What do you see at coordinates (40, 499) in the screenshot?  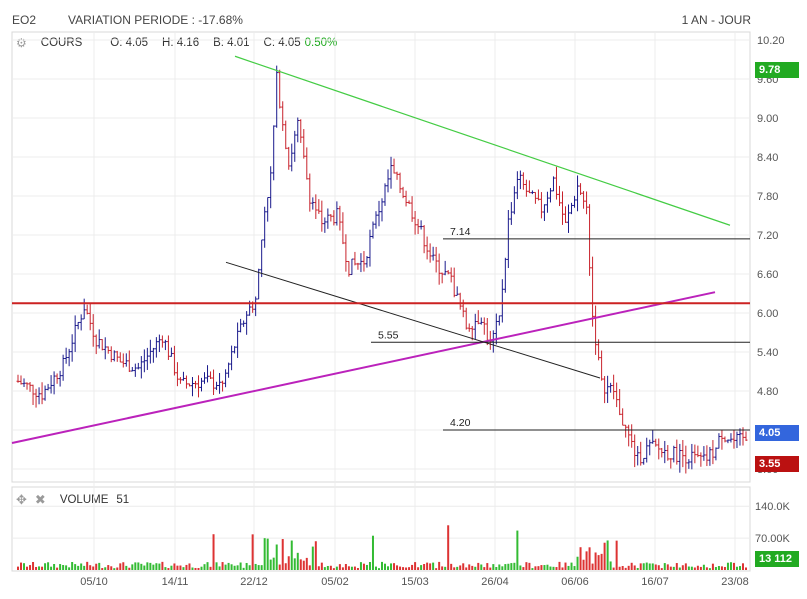 I see `close-icon: ✖` at bounding box center [40, 499].